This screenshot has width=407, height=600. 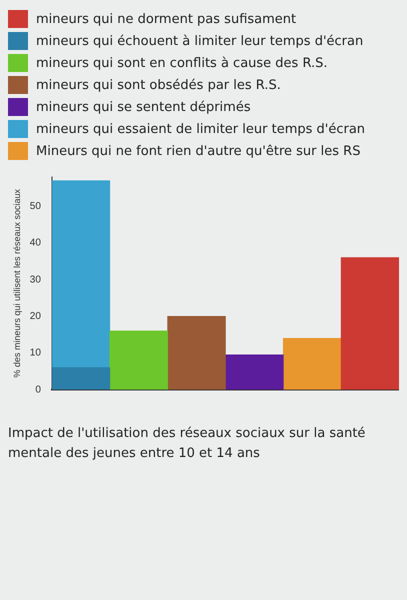 I want to click on y-tick-label: 0, so click(x=38, y=390).